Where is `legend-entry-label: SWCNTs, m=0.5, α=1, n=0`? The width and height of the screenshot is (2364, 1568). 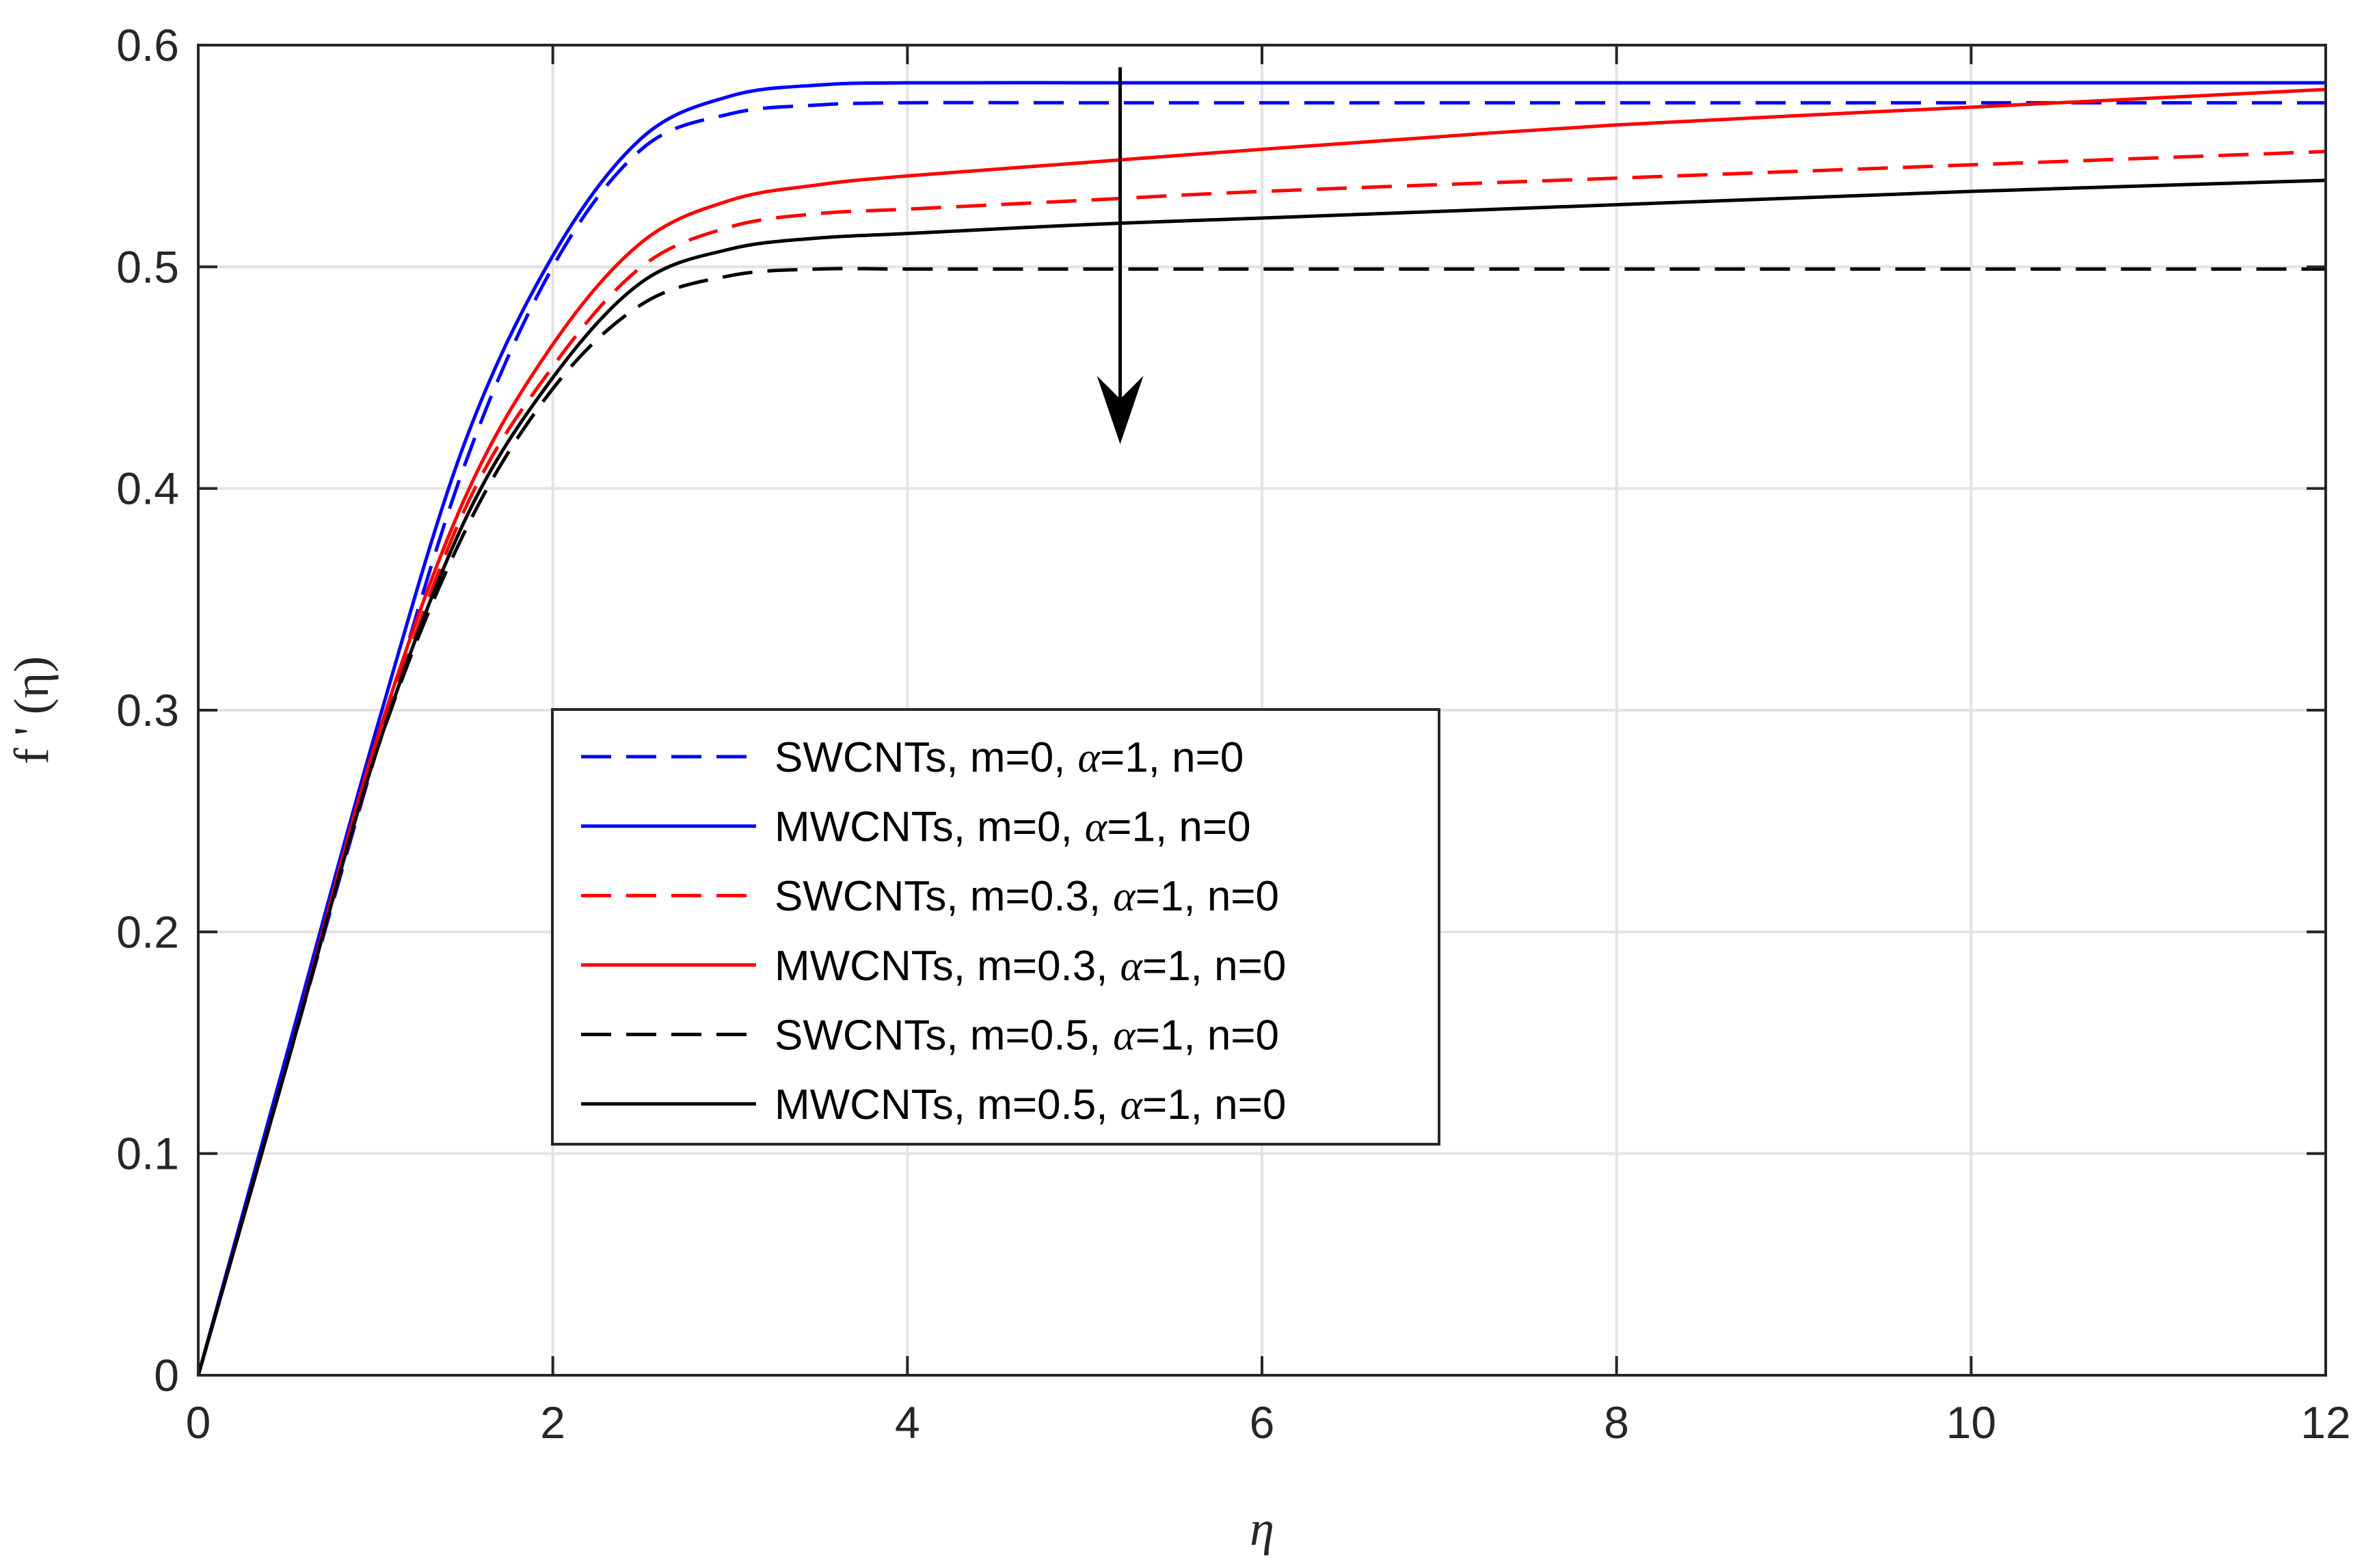 legend-entry-label: SWCNTs, m=0.5, α=1, n=0 is located at coordinates (1027, 1035).